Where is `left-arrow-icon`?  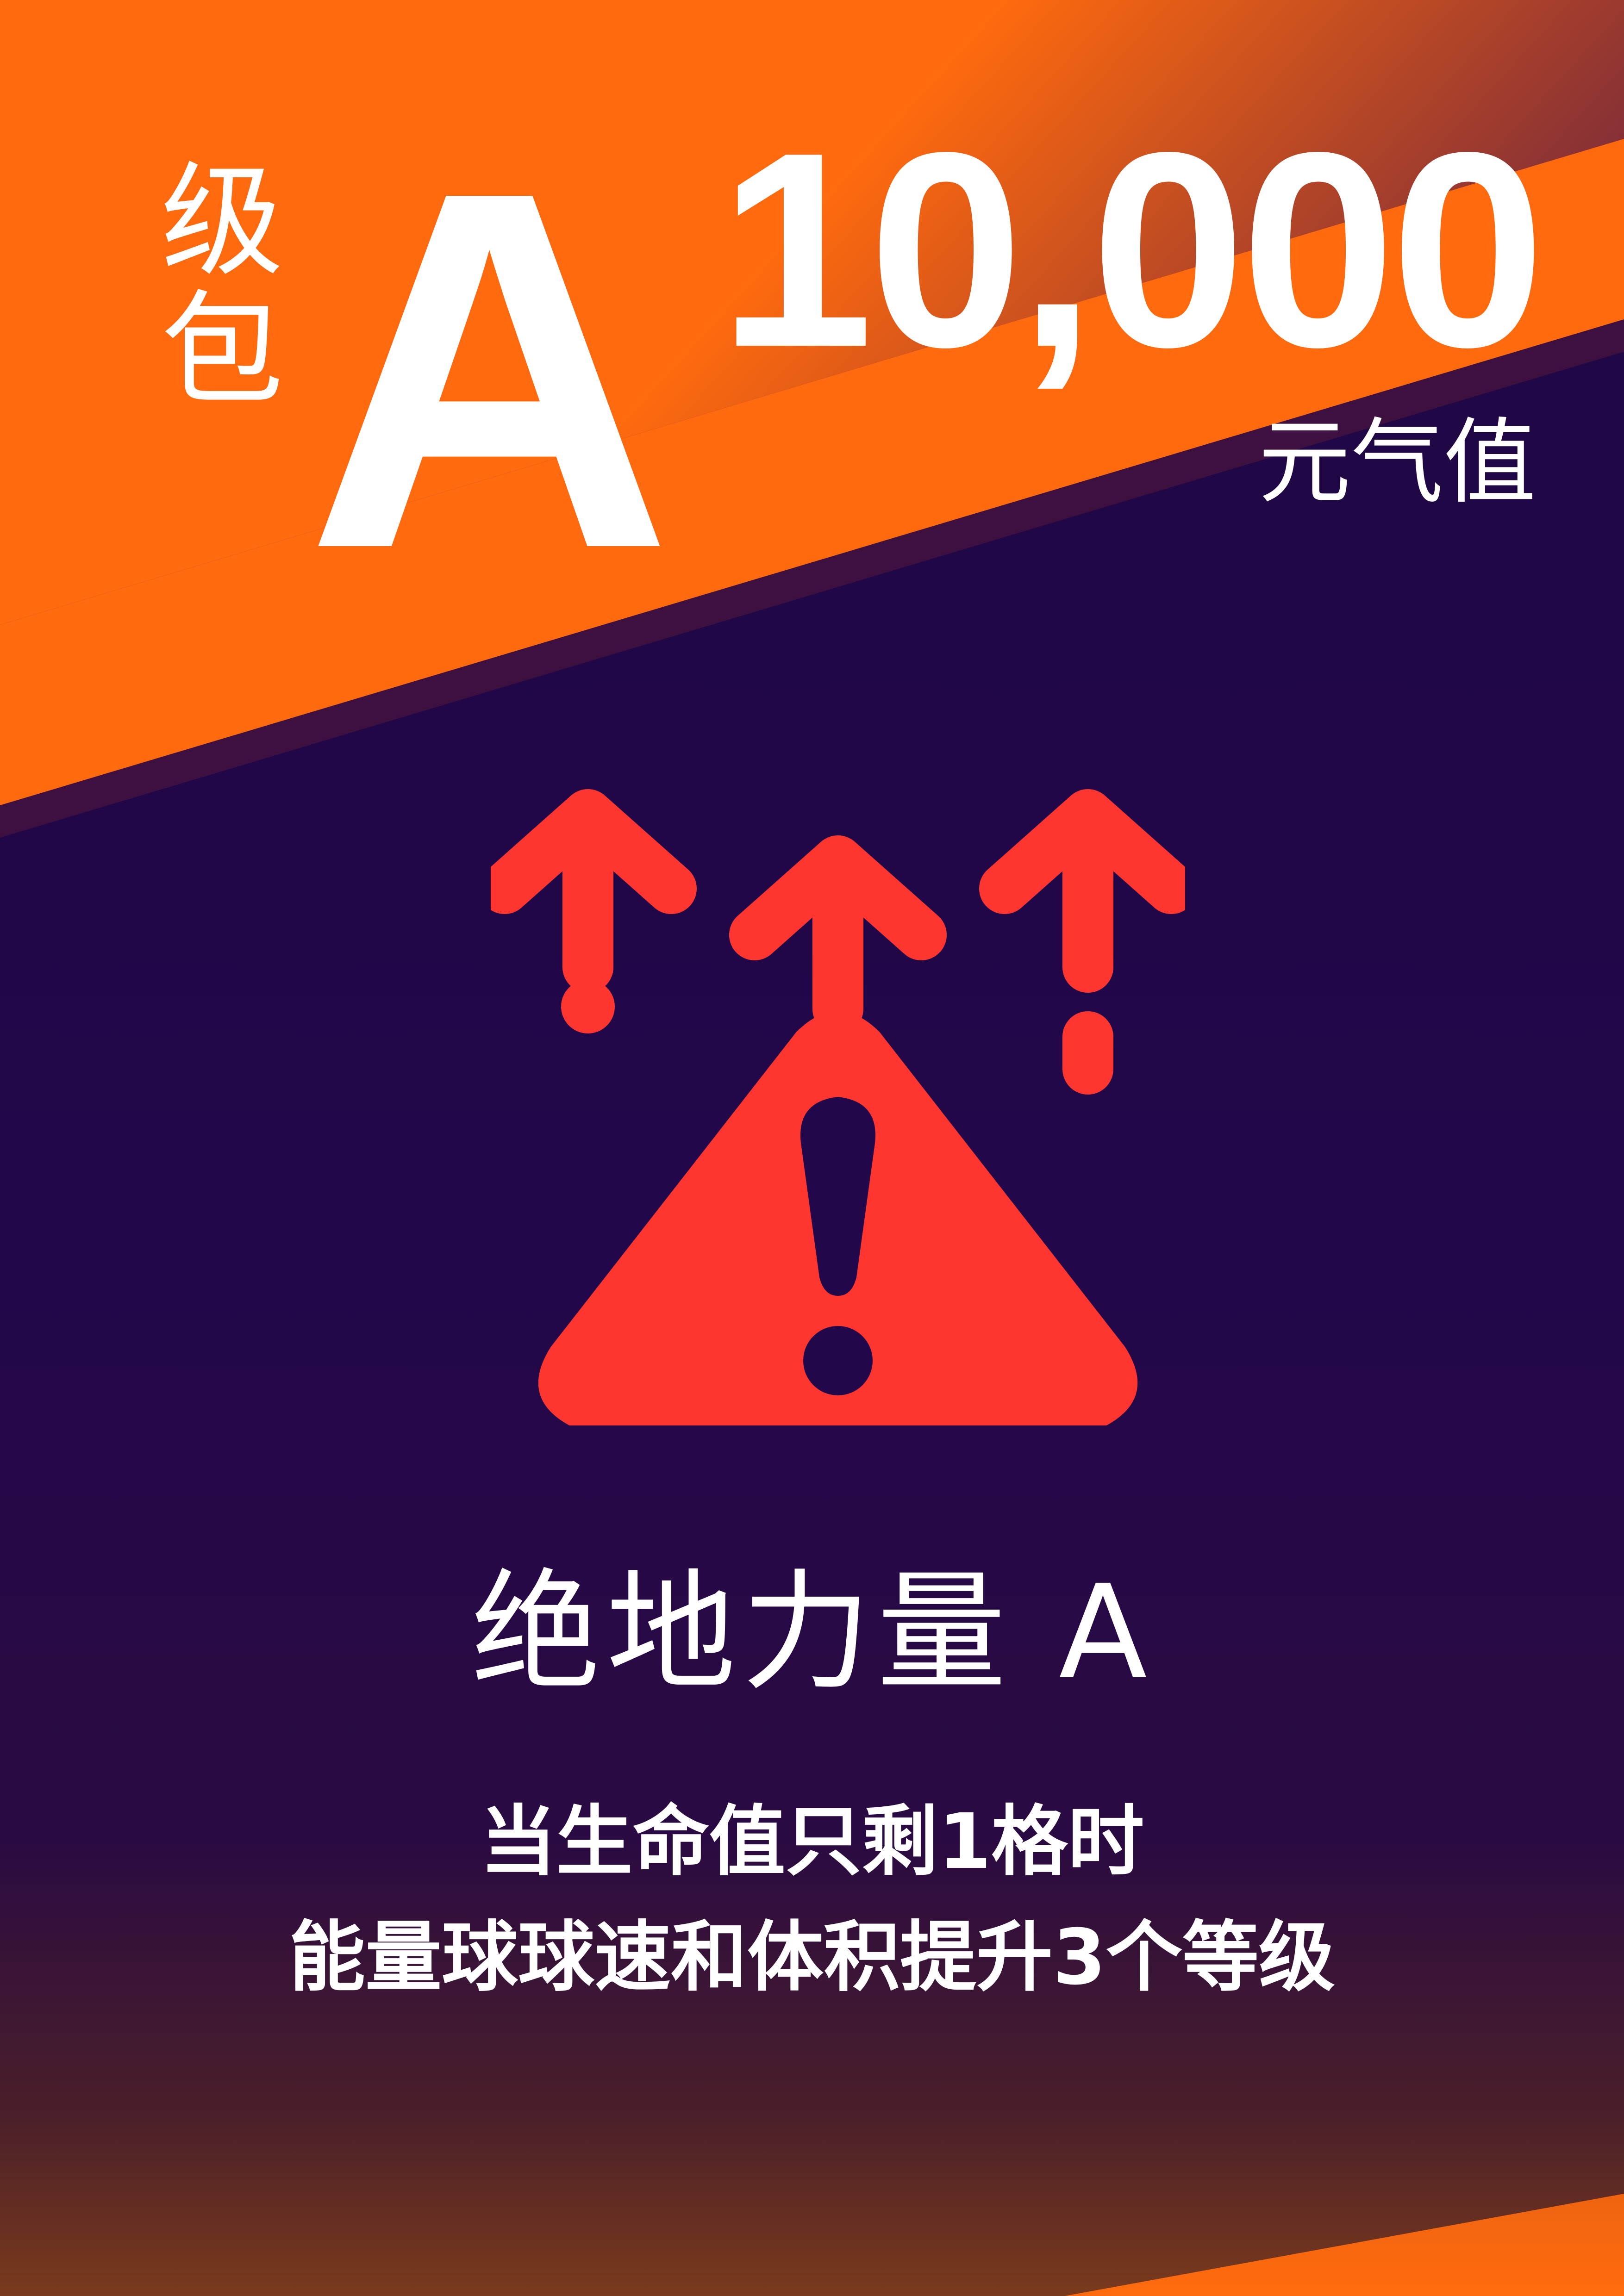
left-arrow-icon is located at coordinates (594, 911).